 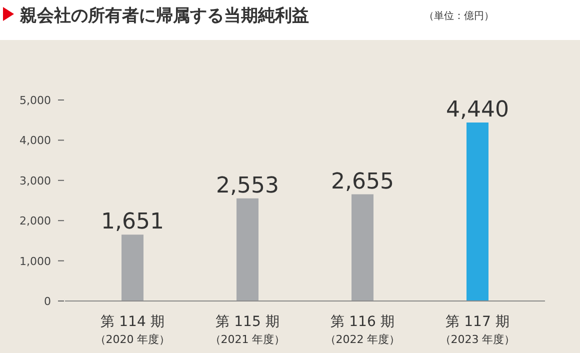 I want to click on data-label: 4,440, so click(x=477, y=110).